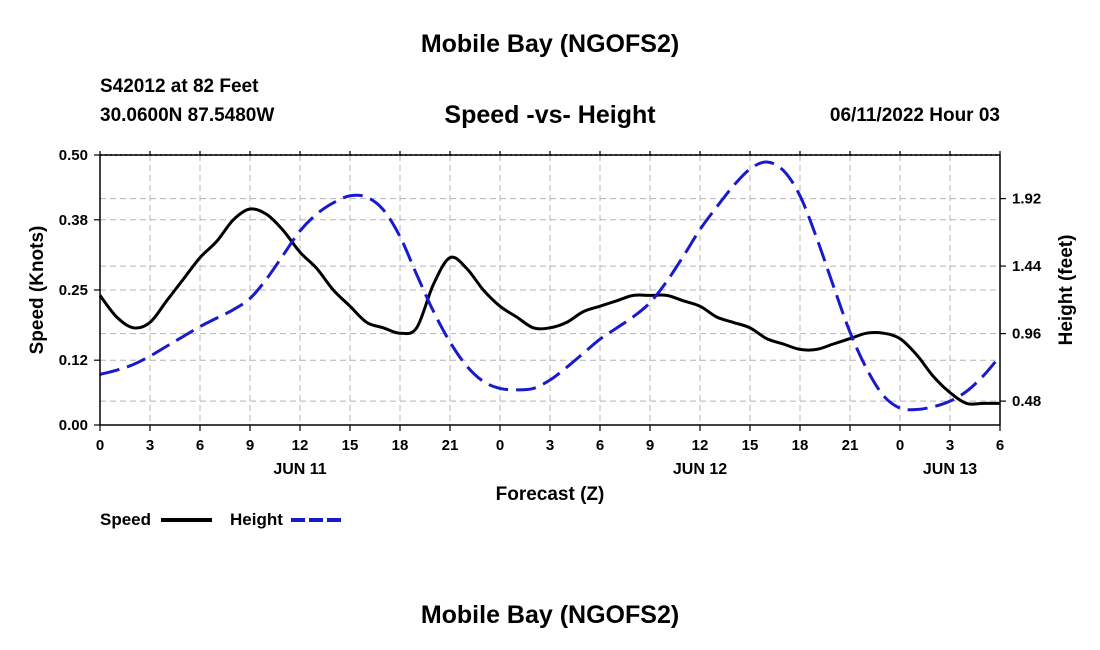  What do you see at coordinates (73, 290) in the screenshot?
I see `y-left-tick-label: 0.25` at bounding box center [73, 290].